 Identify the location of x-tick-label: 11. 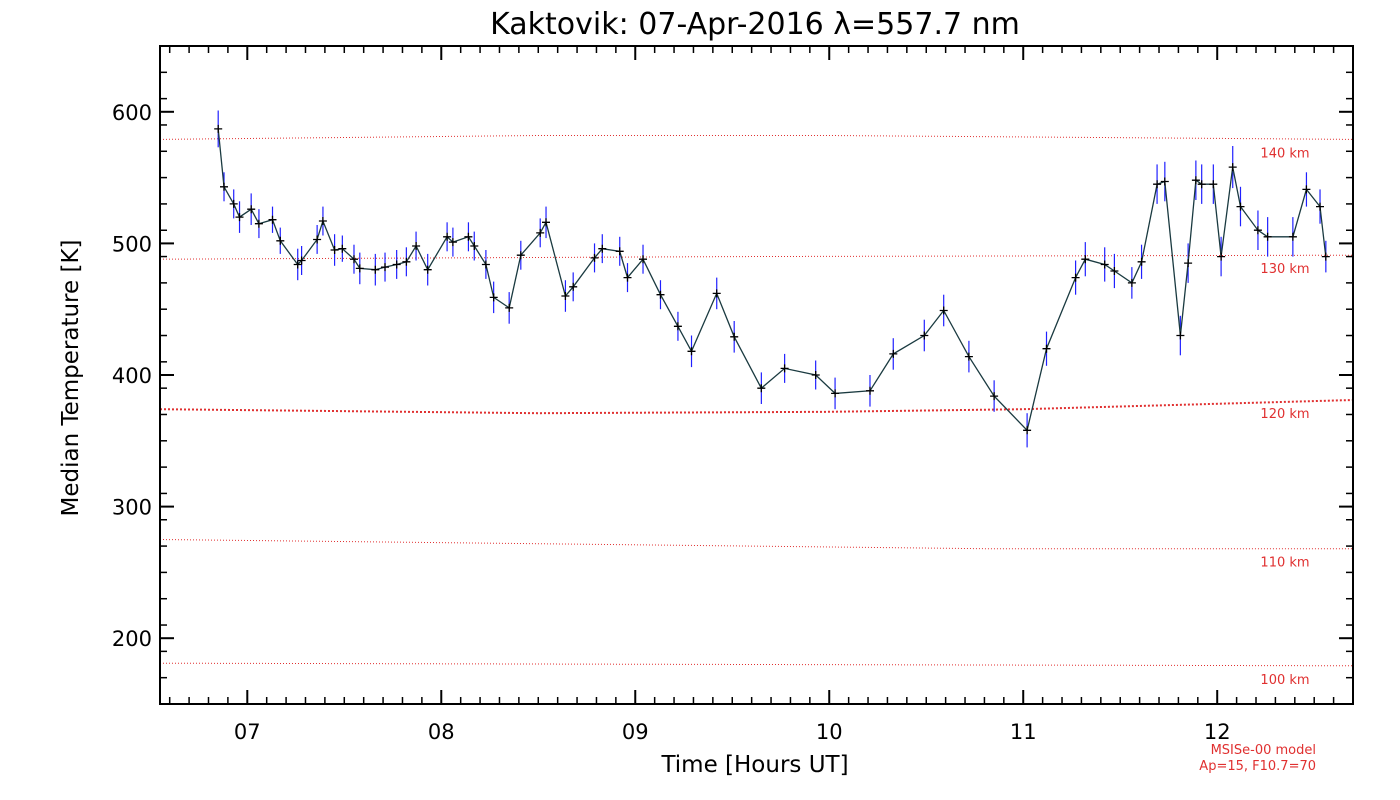
(1023, 732).